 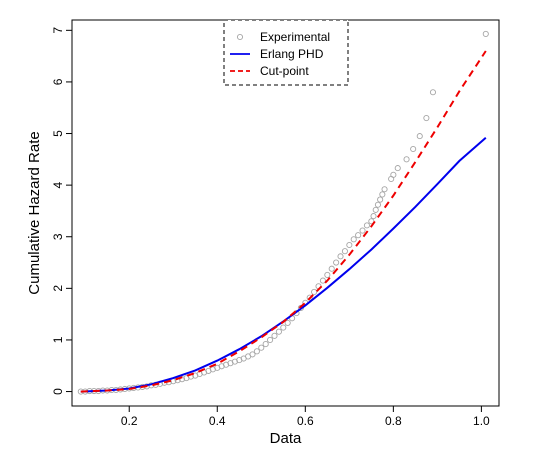 I want to click on x-axis-title: Data, so click(x=286, y=438).